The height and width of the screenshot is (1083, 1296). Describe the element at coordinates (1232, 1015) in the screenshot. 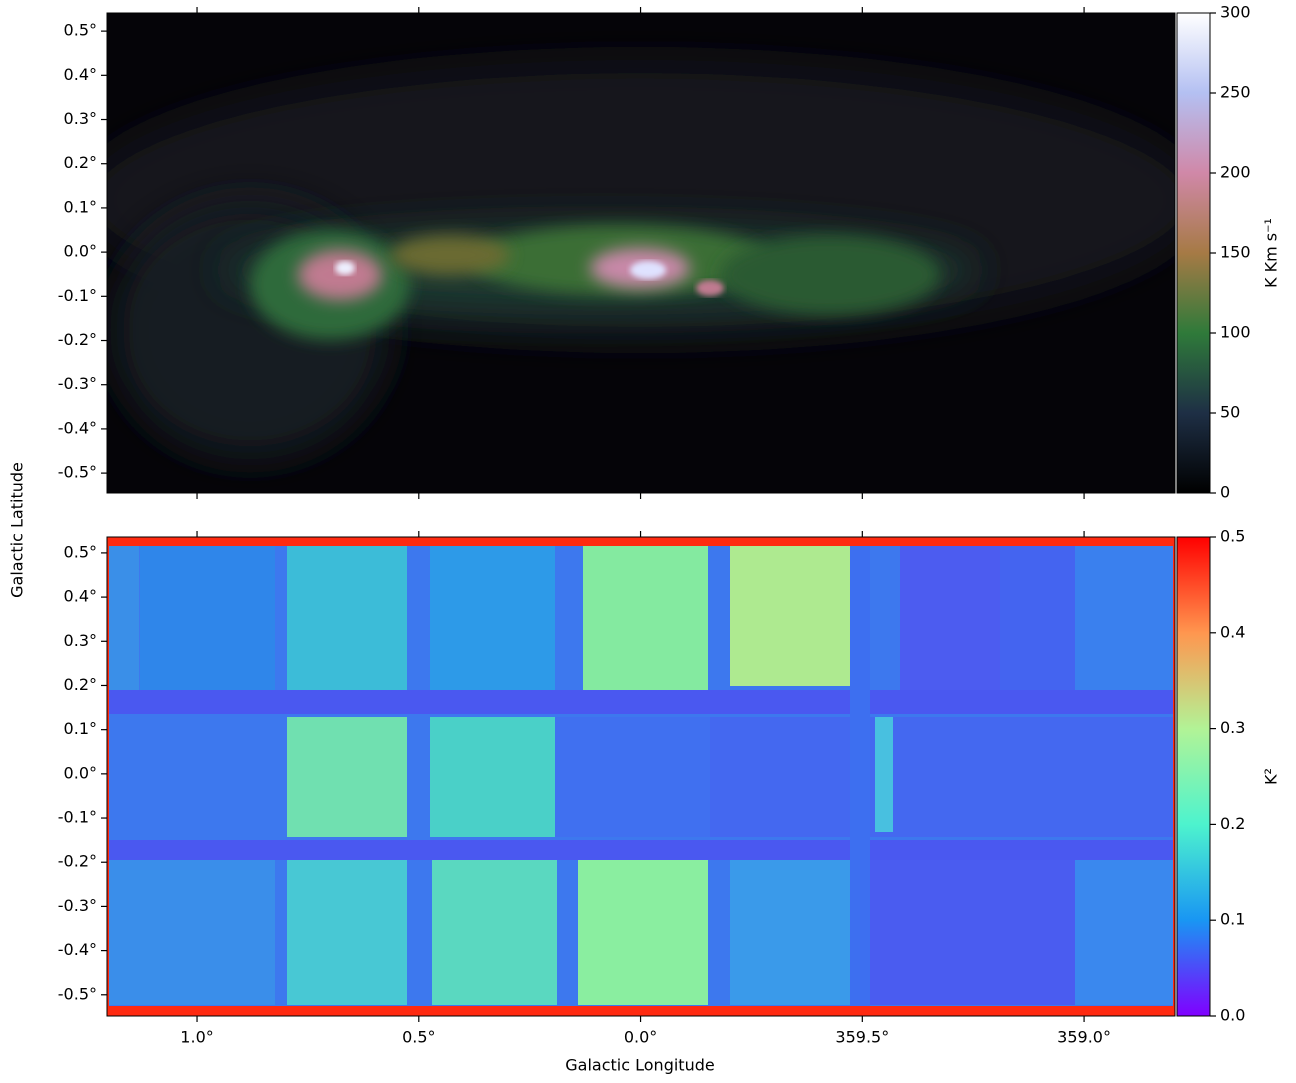

I see `colorbar-tick-label: 0.0` at that location.